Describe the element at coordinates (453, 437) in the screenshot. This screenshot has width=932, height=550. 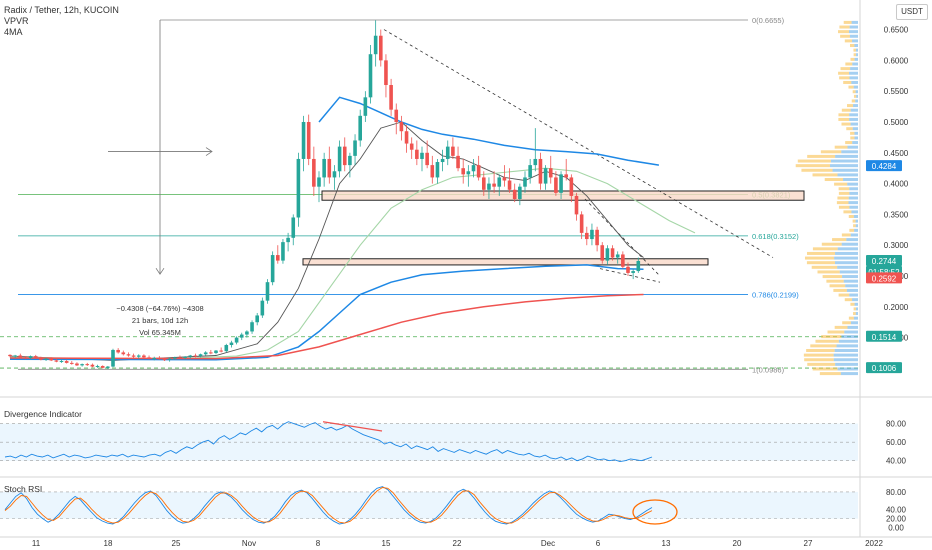
I see `divergence-indicator-pane: Divergence Indicator 80.00 60.00 40.00` at that location.